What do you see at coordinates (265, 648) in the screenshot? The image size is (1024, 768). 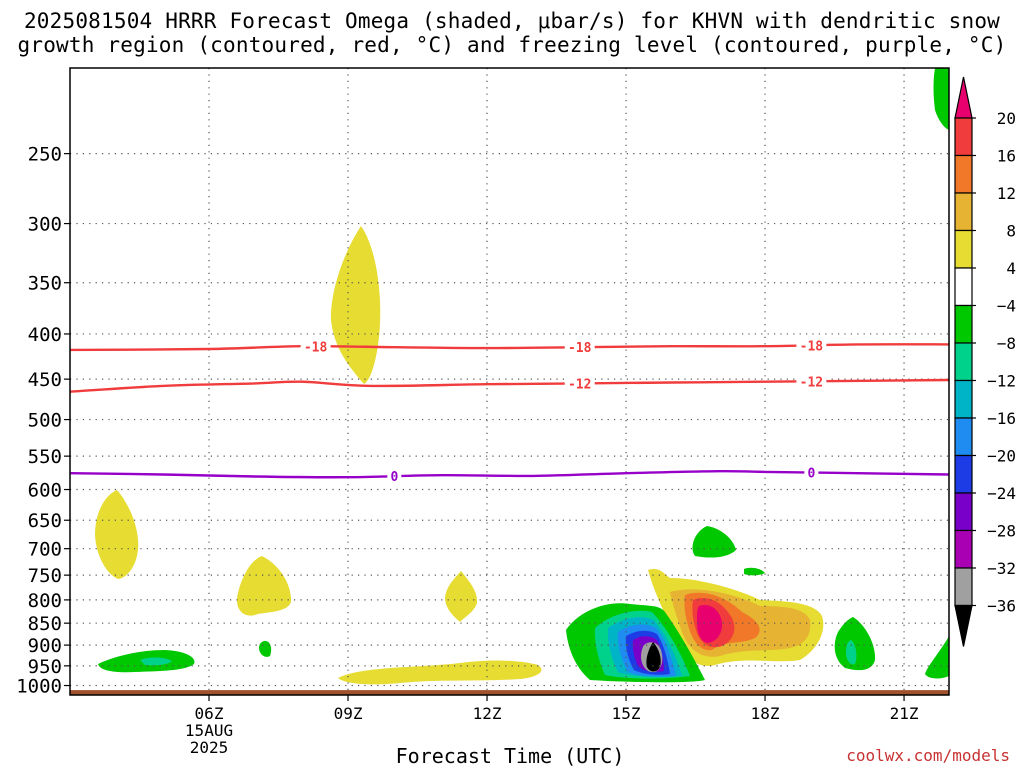 I see `omega-region-small-negative` at bounding box center [265, 648].